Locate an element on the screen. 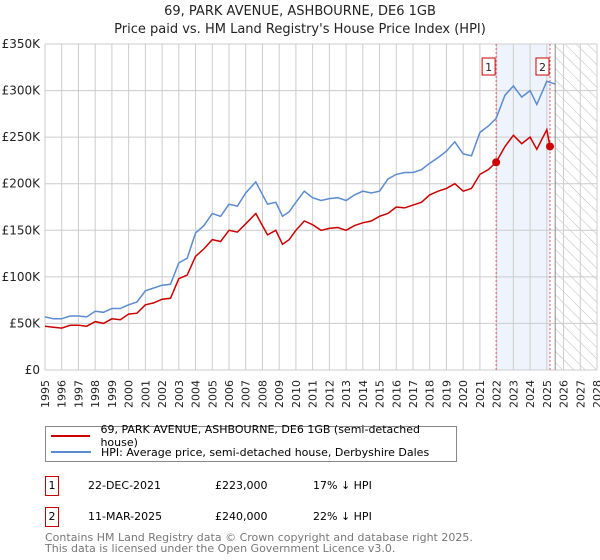  x-tick-label: 1996 is located at coordinates (62, 394).